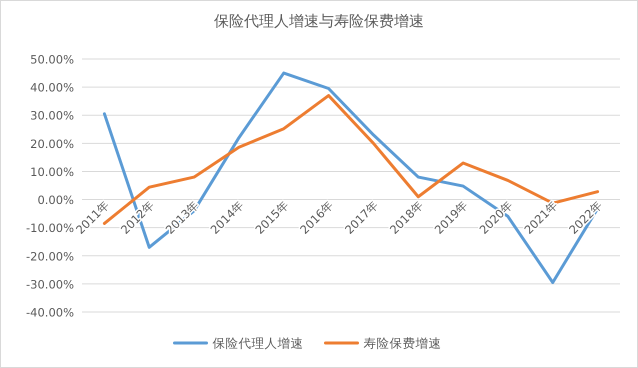 The height and width of the screenshot is (368, 638). I want to click on y-tick-label: 40.00%, so click(52, 87).